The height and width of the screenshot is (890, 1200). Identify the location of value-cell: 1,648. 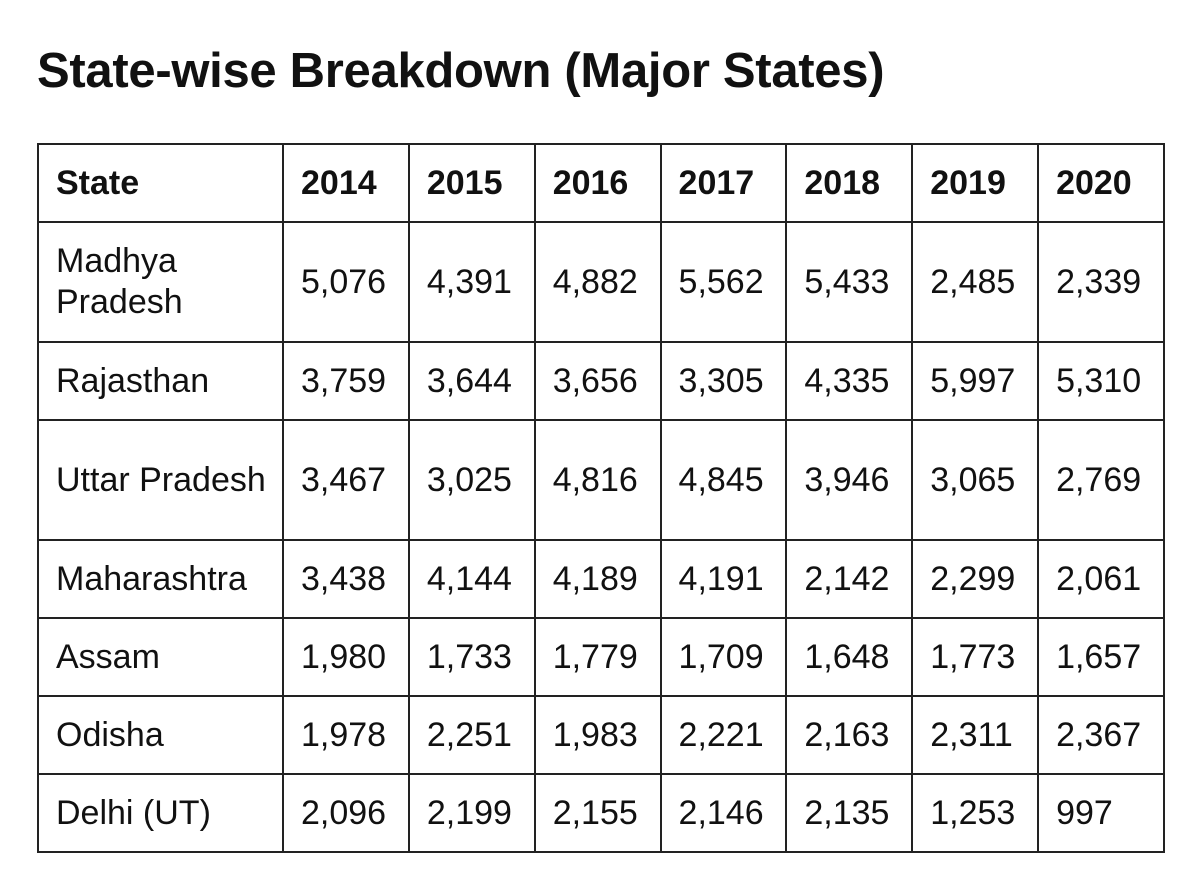
(849, 657).